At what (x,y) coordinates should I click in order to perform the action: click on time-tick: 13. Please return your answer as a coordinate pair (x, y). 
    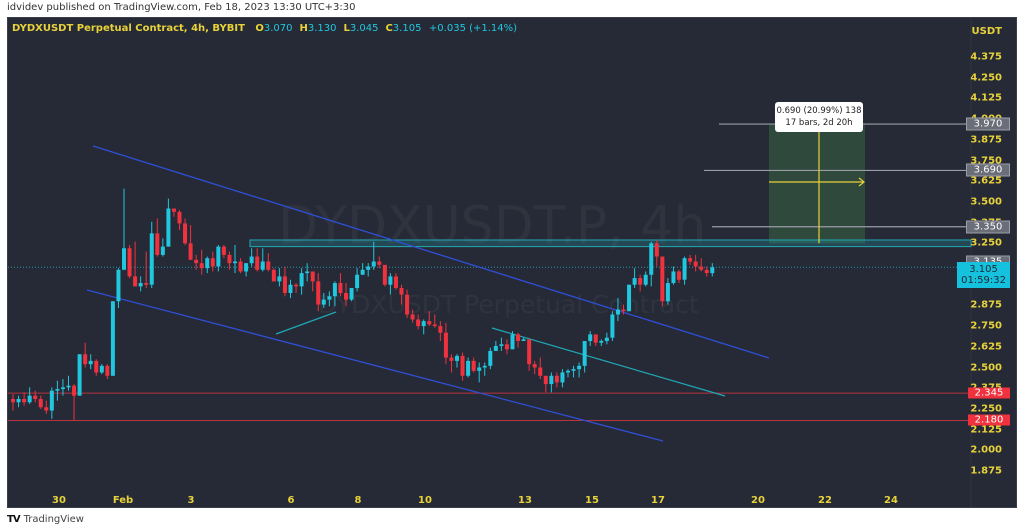
    Looking at the image, I should click on (525, 500).